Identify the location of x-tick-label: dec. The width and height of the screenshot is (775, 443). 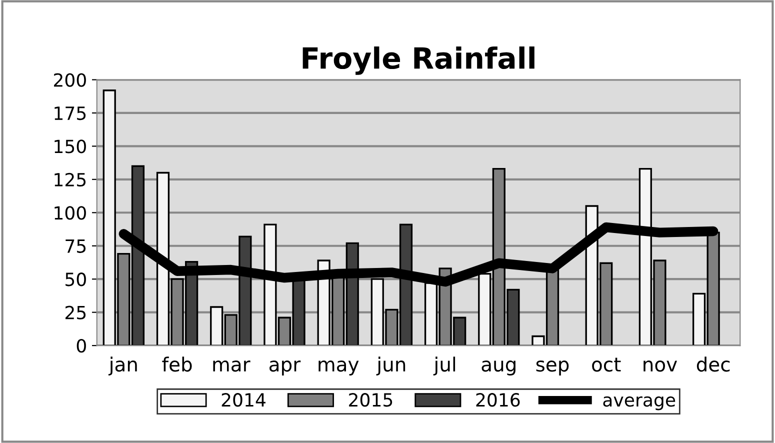
(713, 364).